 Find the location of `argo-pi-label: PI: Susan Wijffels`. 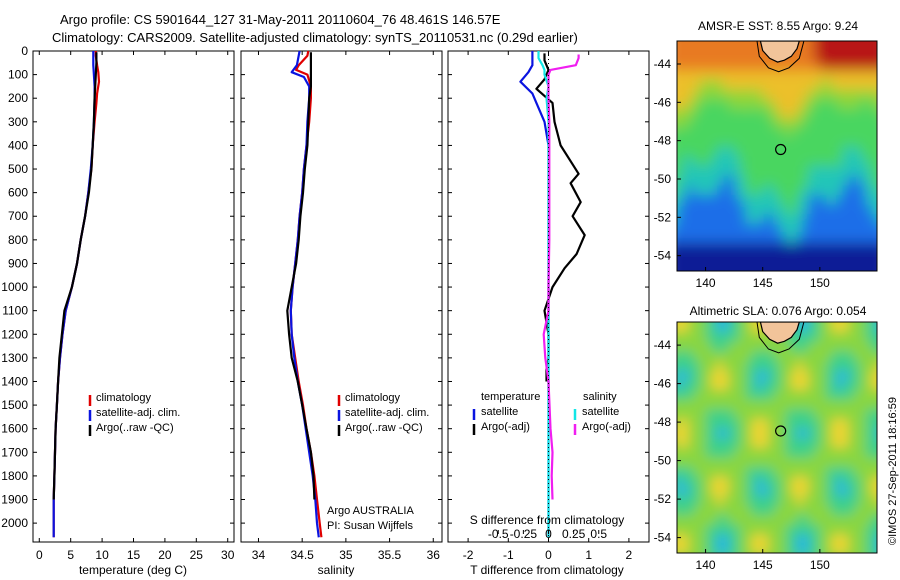

argo-pi-label: PI: Susan Wijffels is located at coordinates (370, 526).